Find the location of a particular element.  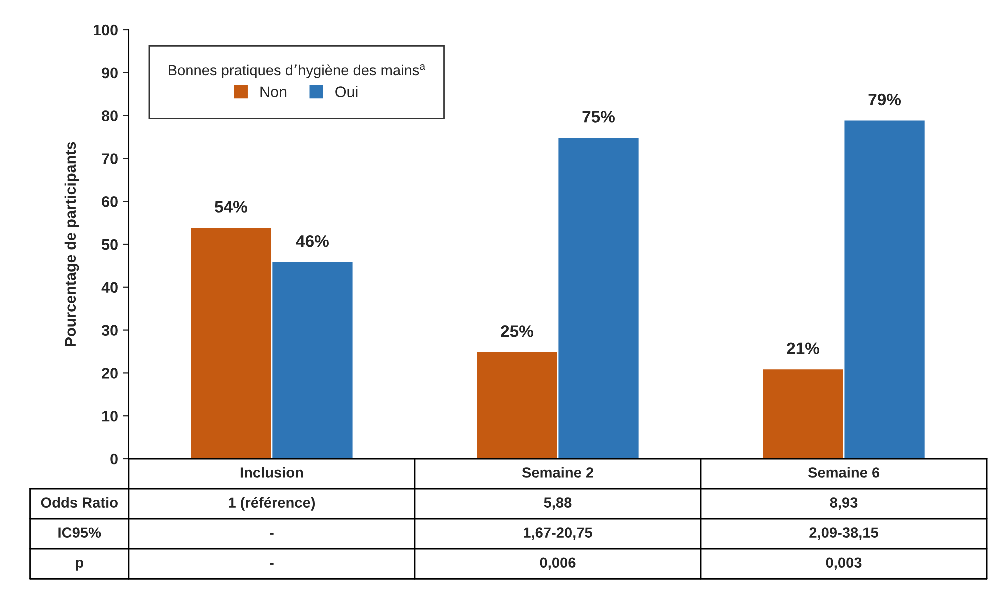

data-label: 75% is located at coordinates (598, 117).